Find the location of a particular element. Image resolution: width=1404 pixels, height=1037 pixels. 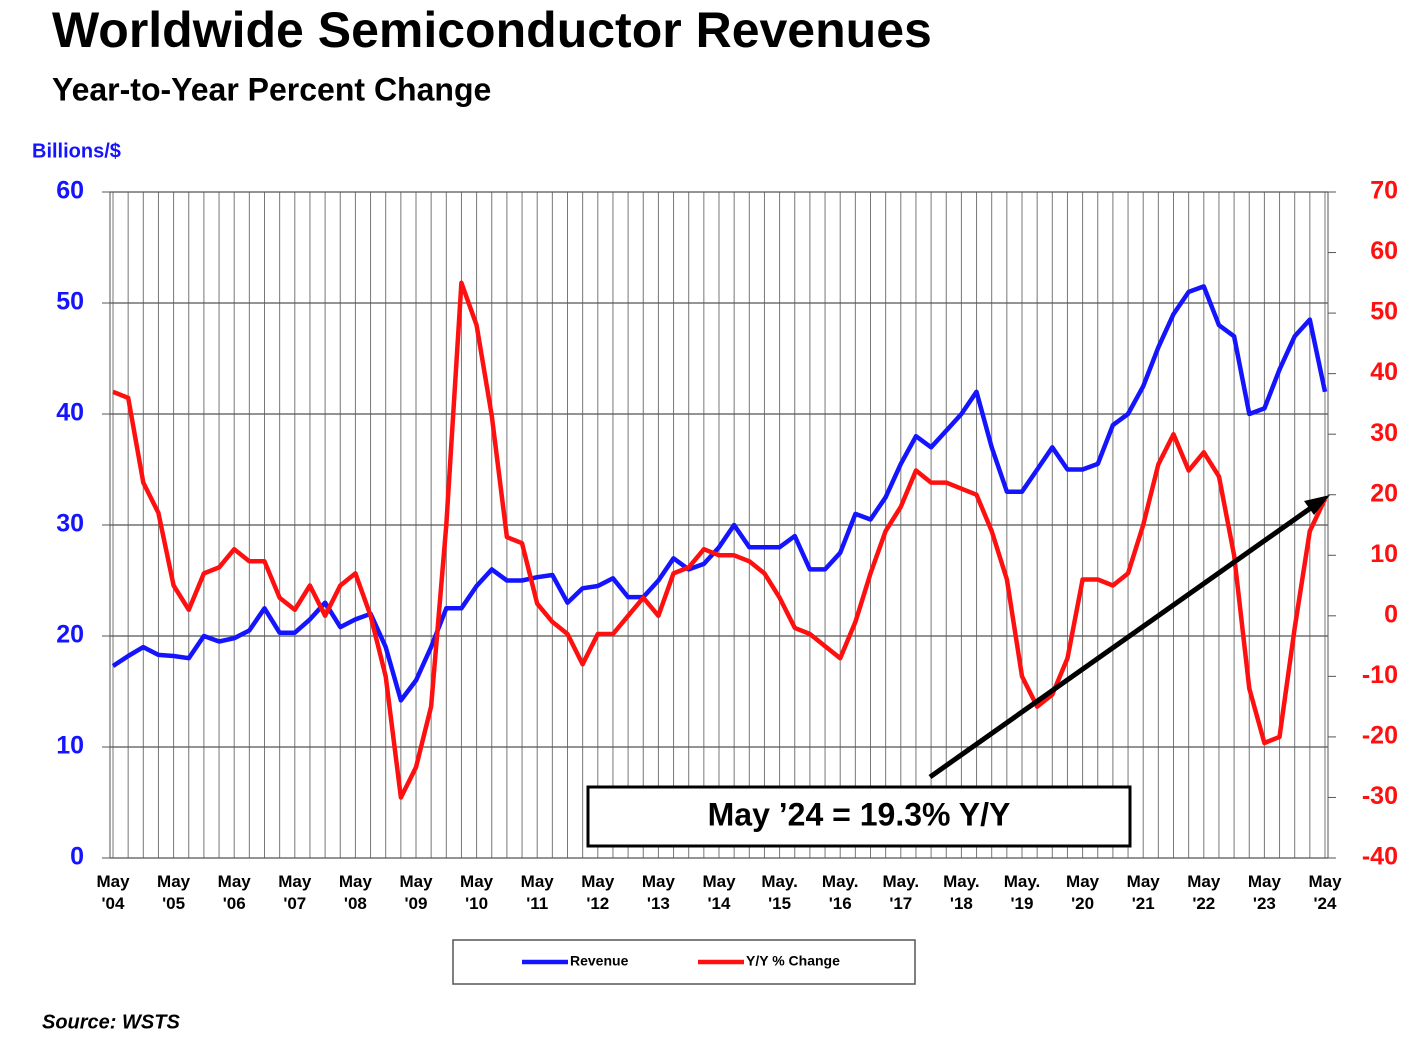

annotation: May ’24 = 19.3% Y/Y is located at coordinates (859, 814).